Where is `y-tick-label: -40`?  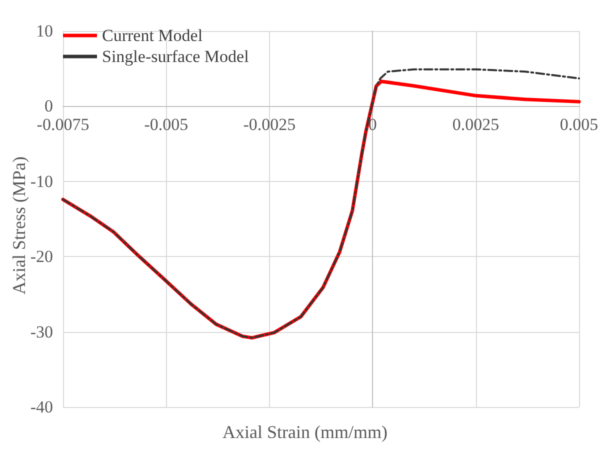
y-tick-label: -40 is located at coordinates (41, 407).